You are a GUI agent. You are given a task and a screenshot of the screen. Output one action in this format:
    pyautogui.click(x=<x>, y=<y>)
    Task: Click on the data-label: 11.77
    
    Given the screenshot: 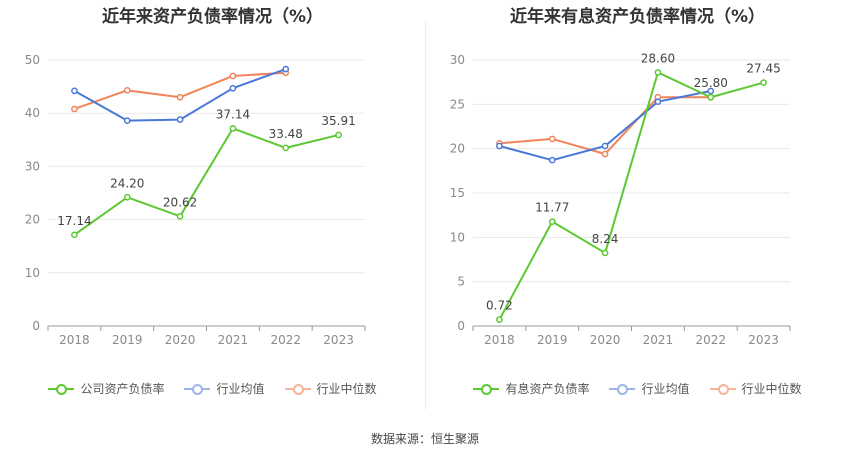 What is the action you would take?
    pyautogui.click(x=552, y=208)
    